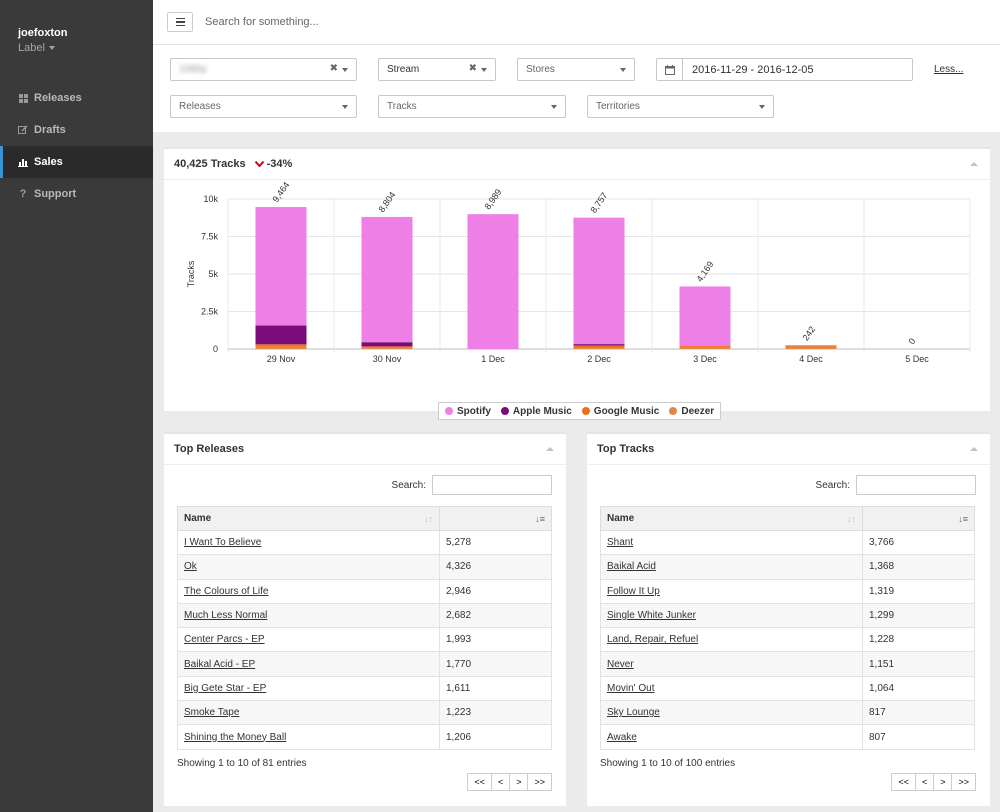 The width and height of the screenshot is (1000, 812). Describe the element at coordinates (918, 737) in the screenshot. I see `row-value-cell: 807` at that location.